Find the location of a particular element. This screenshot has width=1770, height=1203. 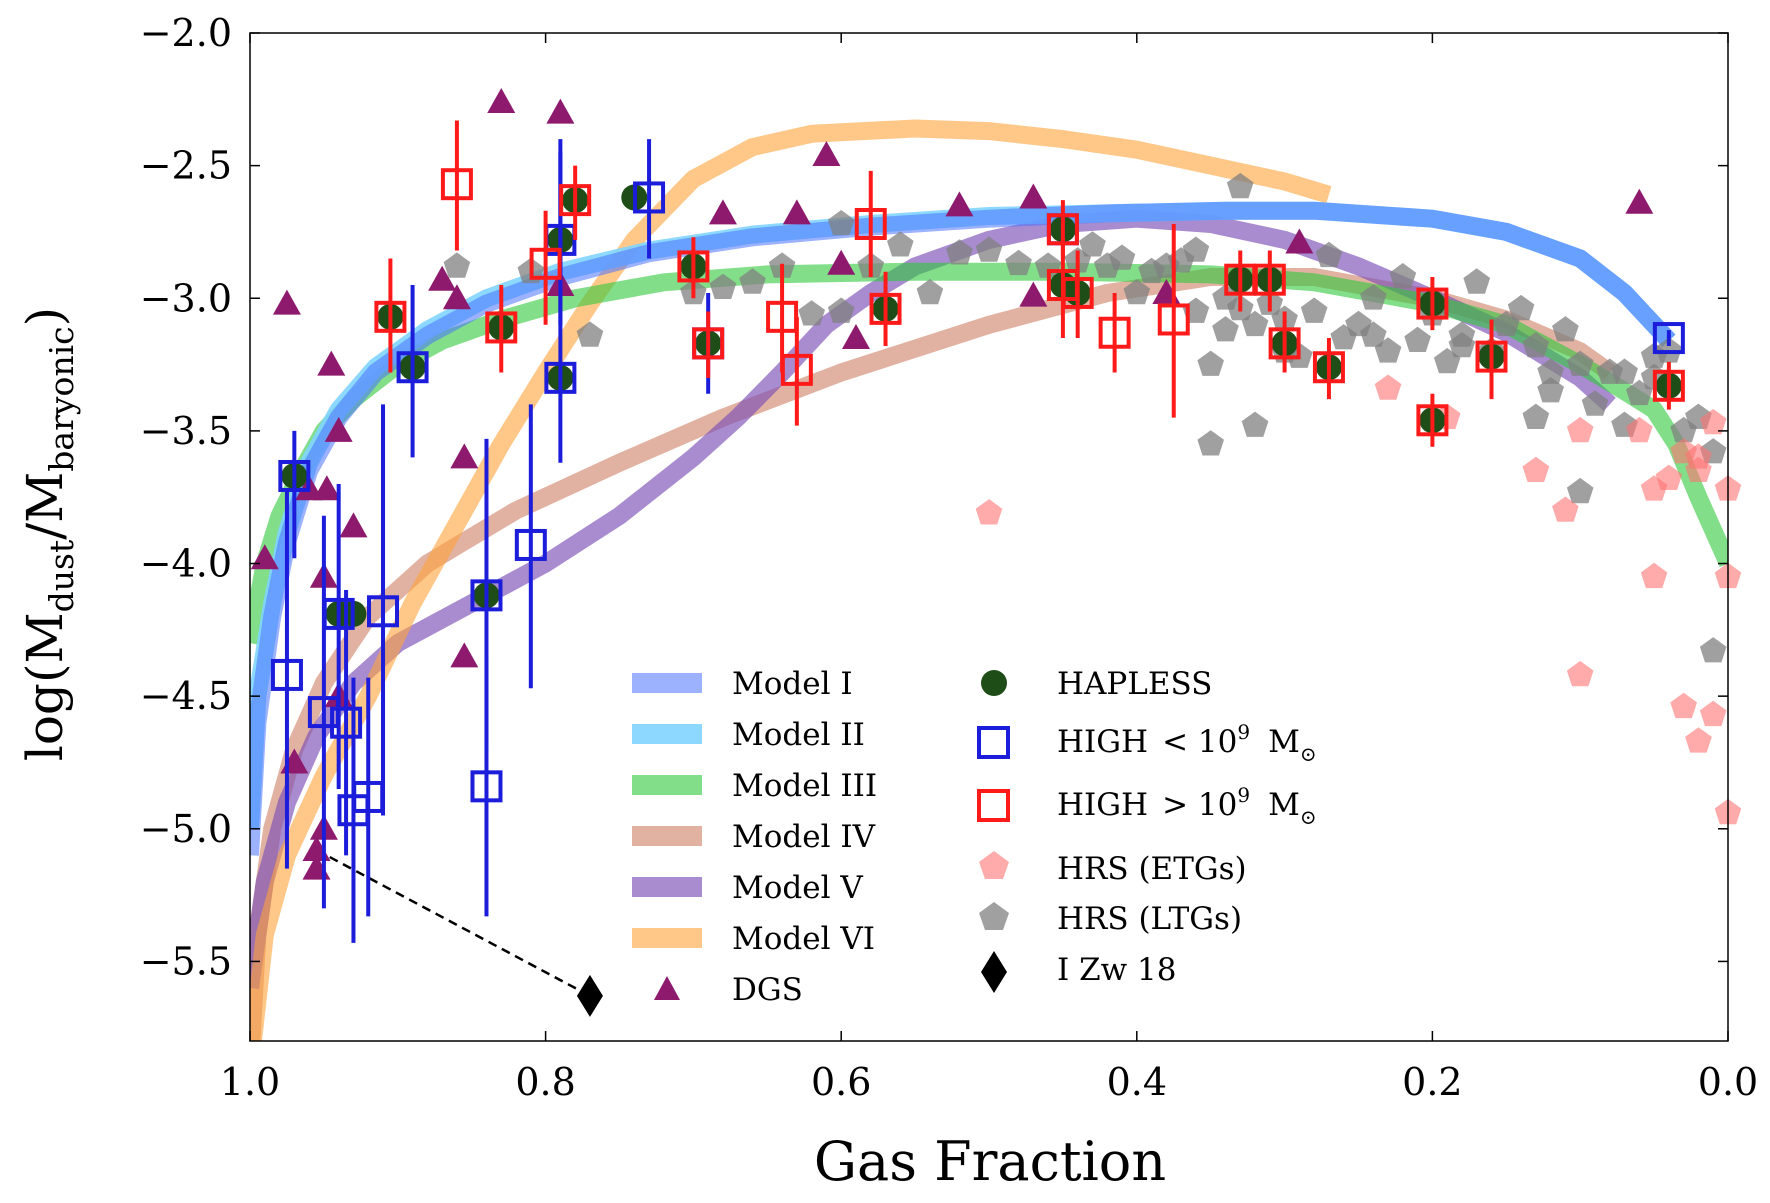

legend-high-low-label: HIGH < 109 M⊙ is located at coordinates (1187, 743).